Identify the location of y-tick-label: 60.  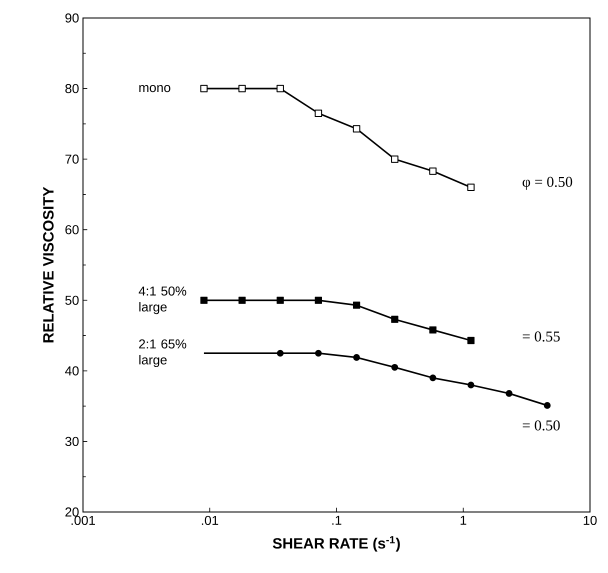
(72, 229).